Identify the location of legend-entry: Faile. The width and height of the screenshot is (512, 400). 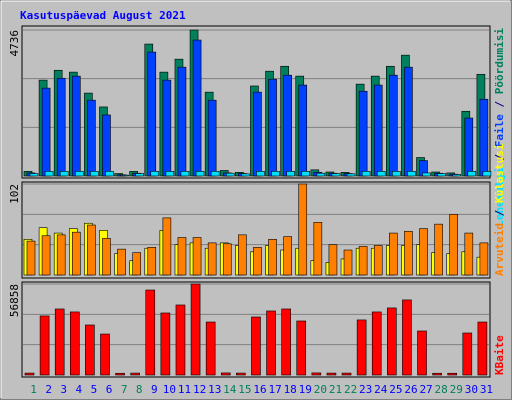
(499, 130).